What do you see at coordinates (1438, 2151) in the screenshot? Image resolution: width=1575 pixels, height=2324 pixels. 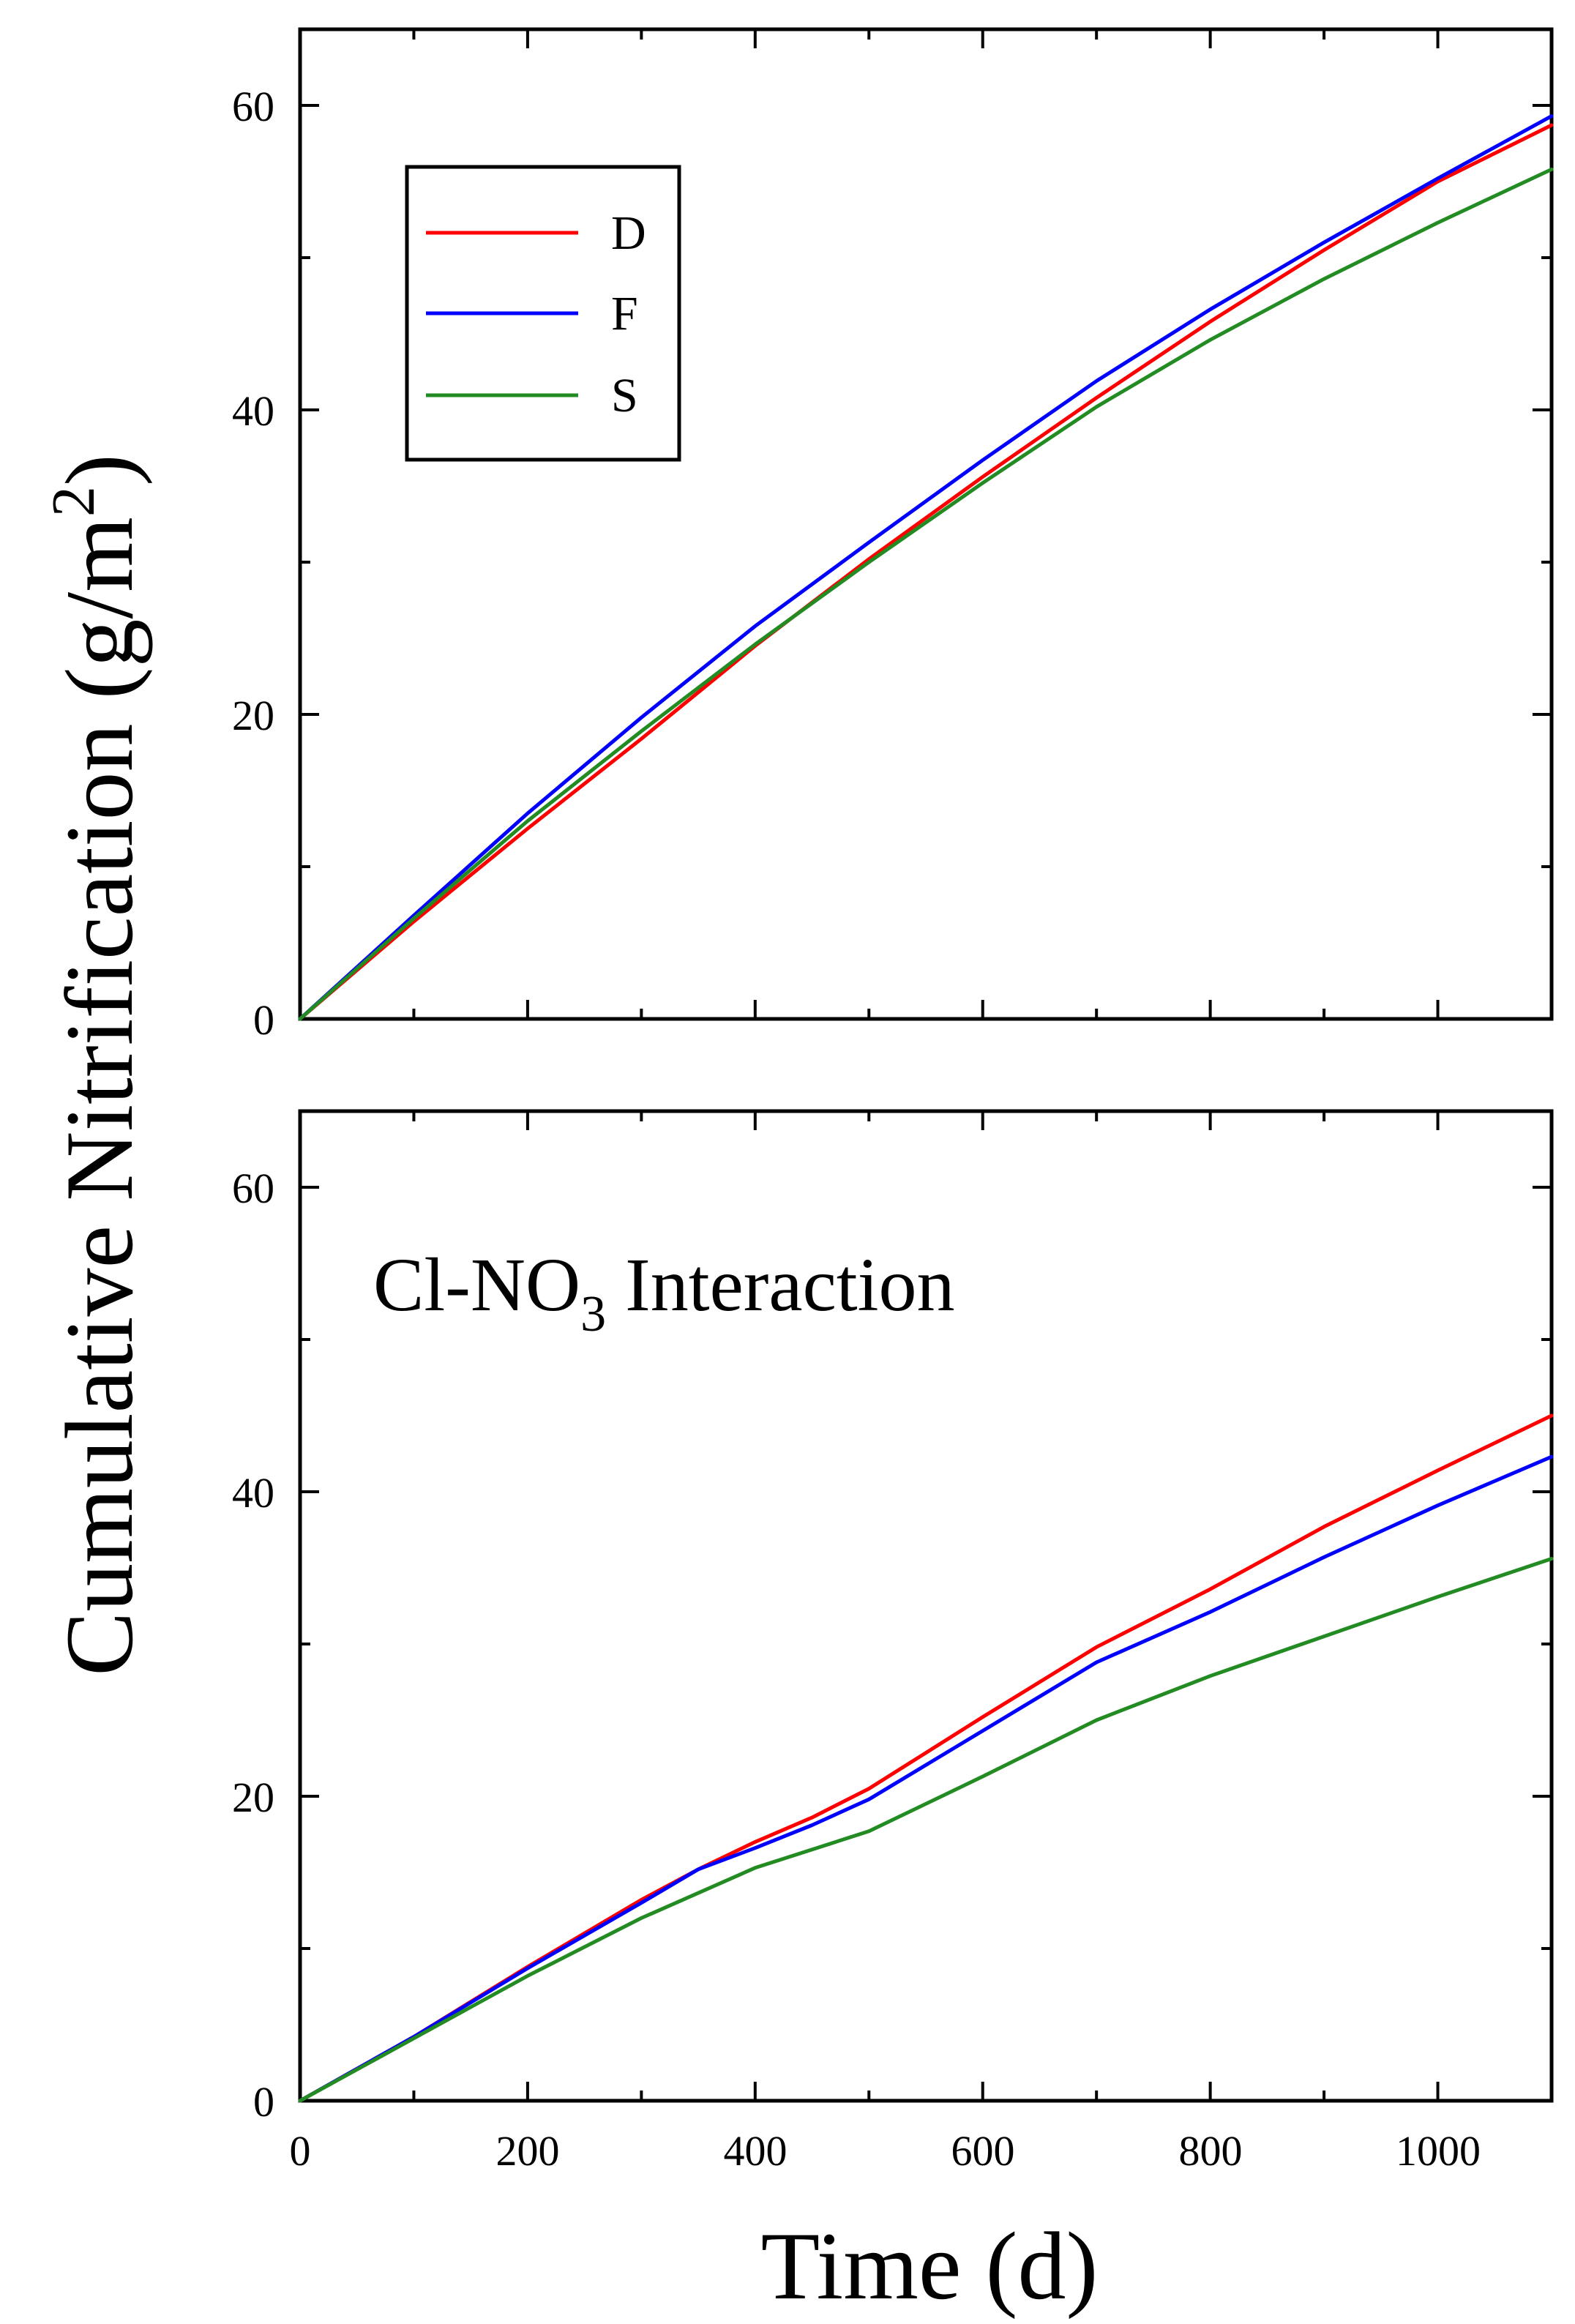 I see `x-tick-label-1000: 1000` at bounding box center [1438, 2151].